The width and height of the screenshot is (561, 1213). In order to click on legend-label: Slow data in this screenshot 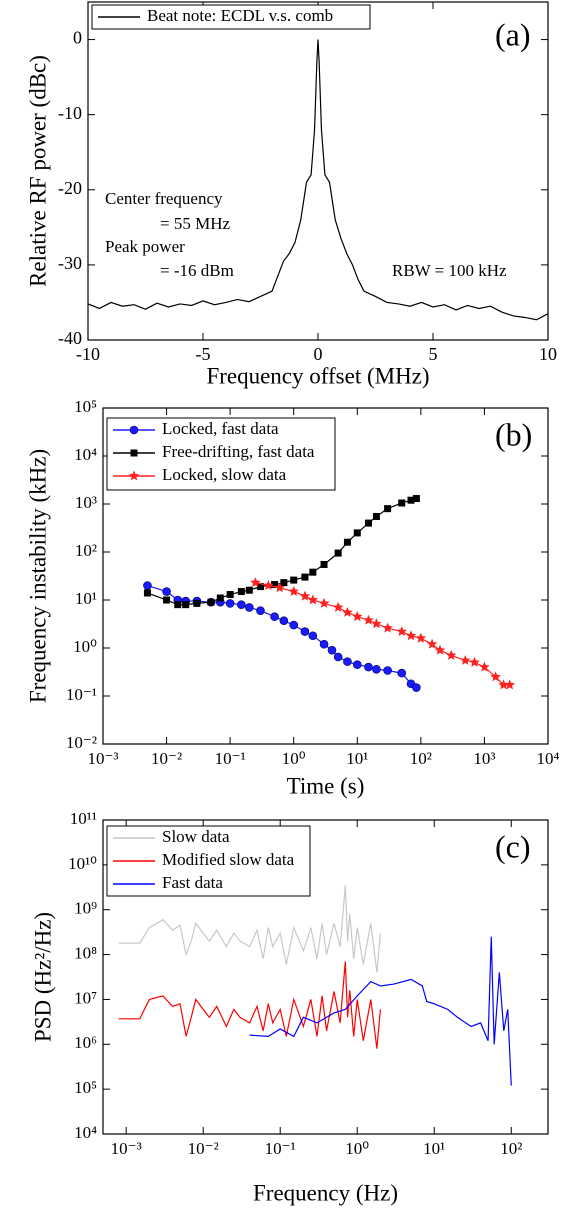, I will do `click(196, 836)`.